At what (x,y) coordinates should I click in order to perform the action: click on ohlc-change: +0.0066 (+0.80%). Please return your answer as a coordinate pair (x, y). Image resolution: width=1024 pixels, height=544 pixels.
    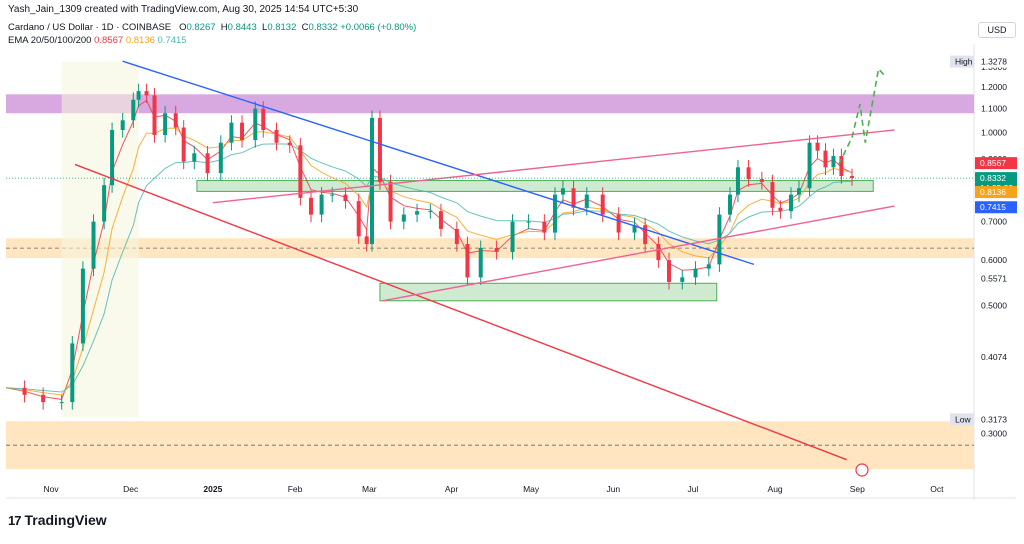
    Looking at the image, I should click on (378, 27).